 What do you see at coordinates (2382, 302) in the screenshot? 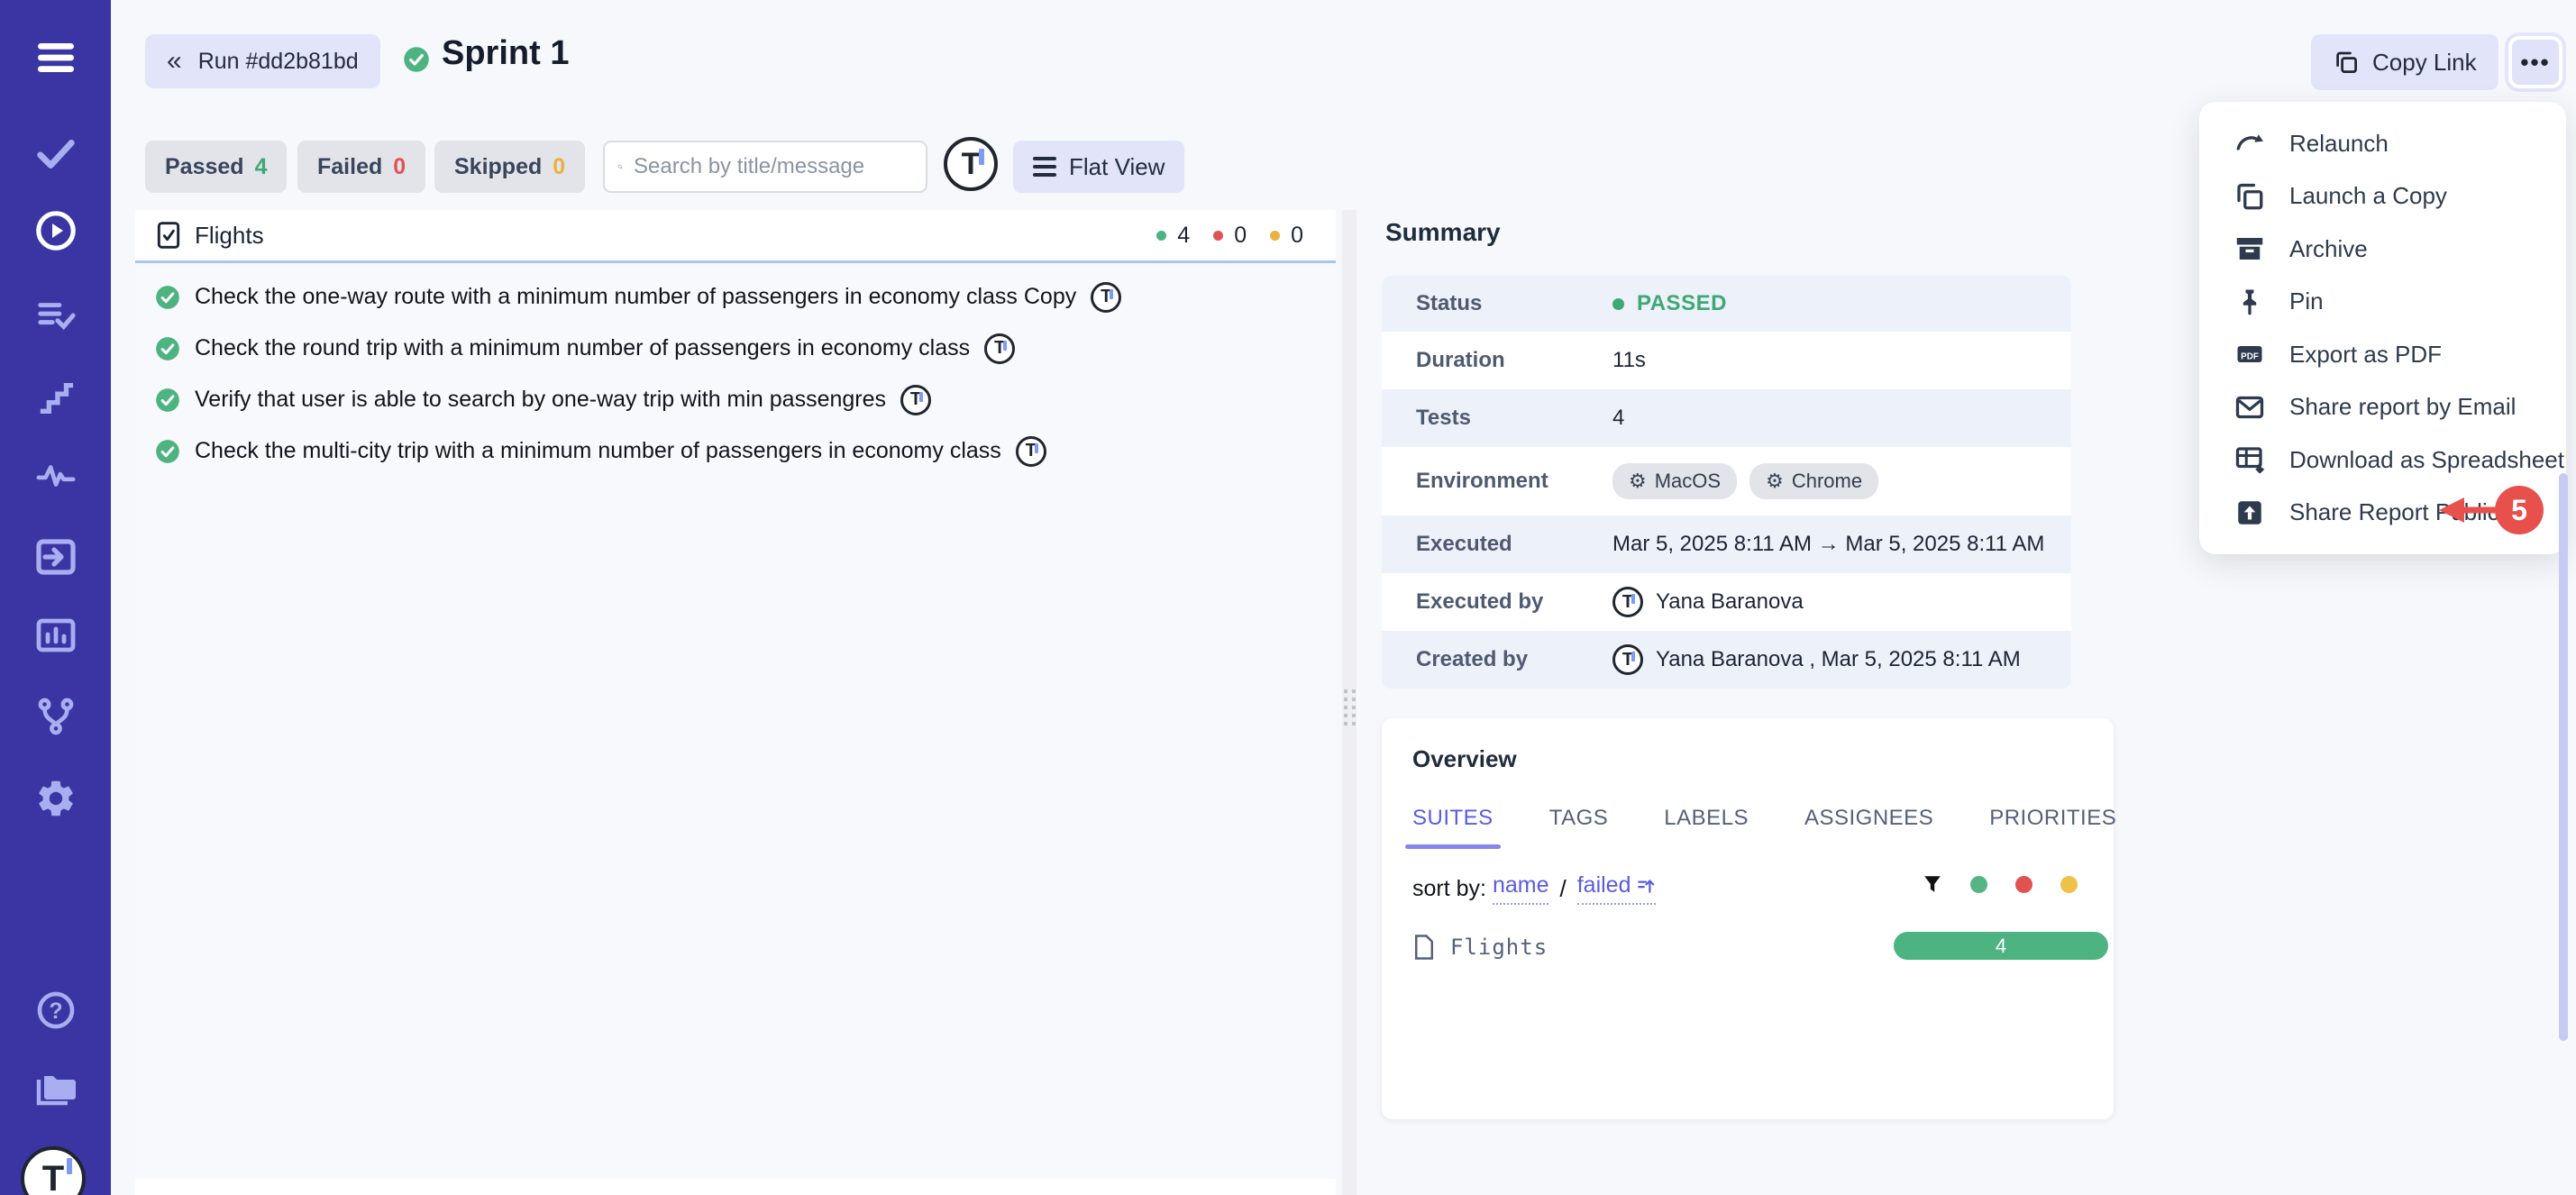
I see `menu-item-pin: Pin` at bounding box center [2382, 302].